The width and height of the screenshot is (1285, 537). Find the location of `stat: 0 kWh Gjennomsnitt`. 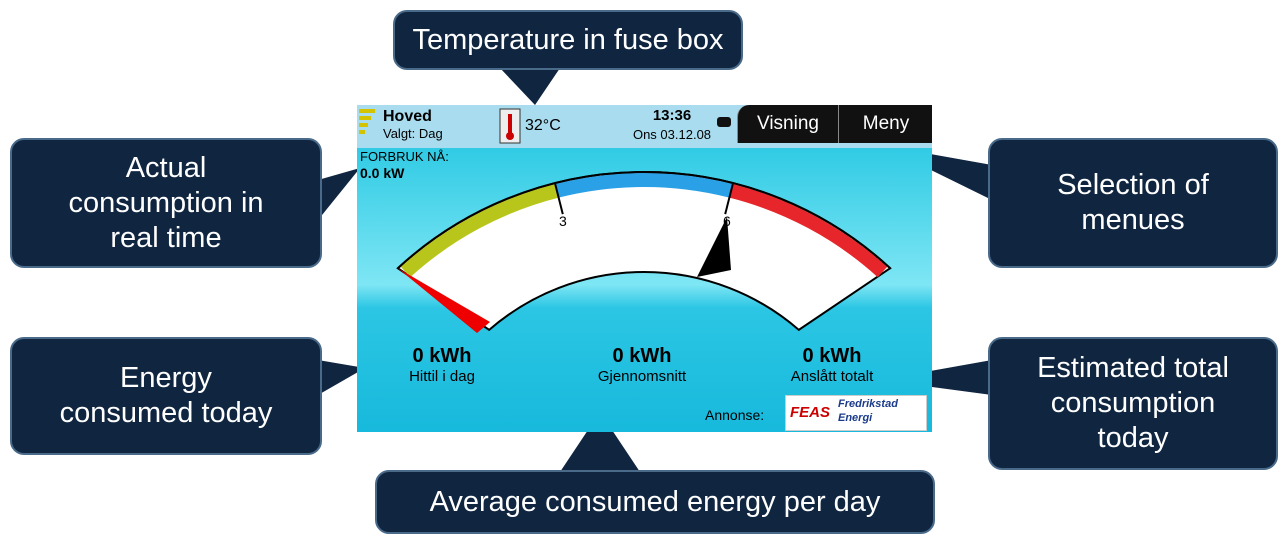

stat: 0 kWh Gjennomsnitt is located at coordinates (642, 365).